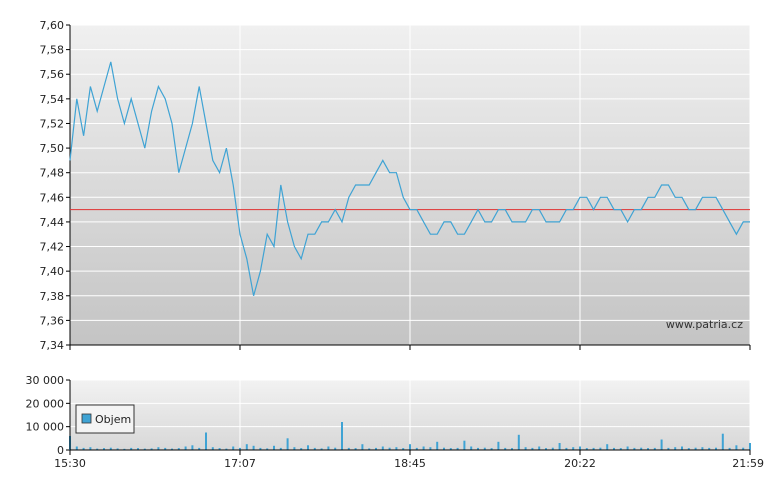 This screenshot has height=490, width=780. I want to click on price-y-tick-label: 7,60, so click(52, 25).